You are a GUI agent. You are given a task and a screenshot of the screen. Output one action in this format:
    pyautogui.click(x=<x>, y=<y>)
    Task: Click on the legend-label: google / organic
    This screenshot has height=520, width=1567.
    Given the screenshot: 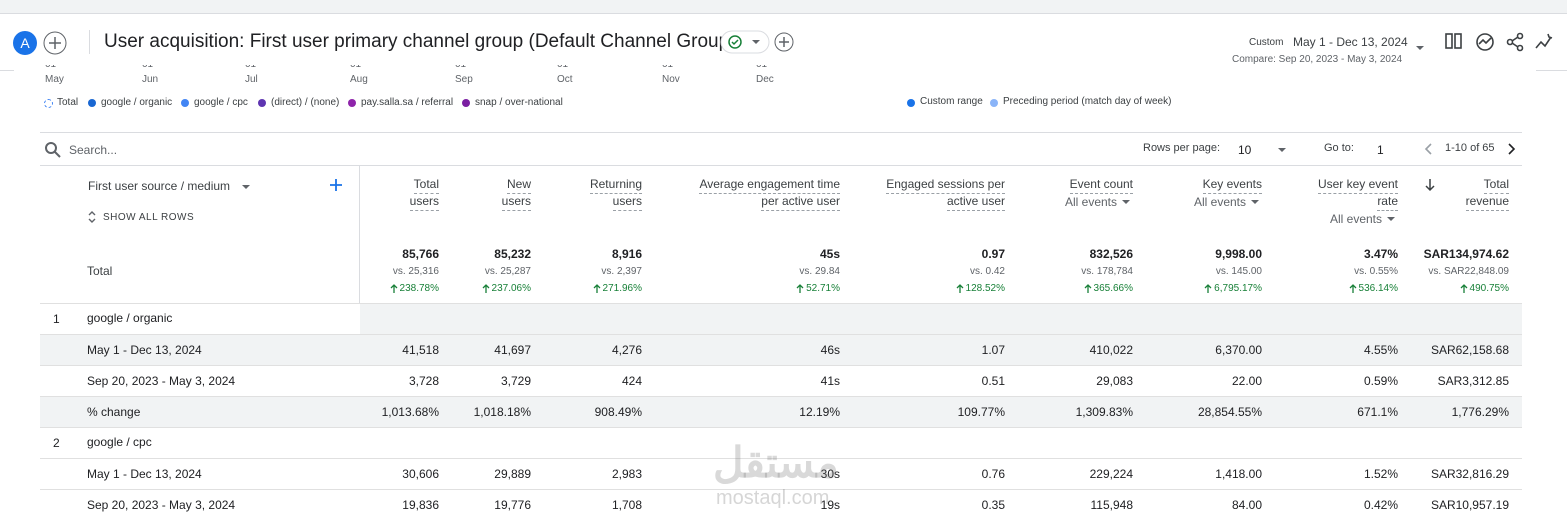 What is the action you would take?
    pyautogui.click(x=137, y=102)
    